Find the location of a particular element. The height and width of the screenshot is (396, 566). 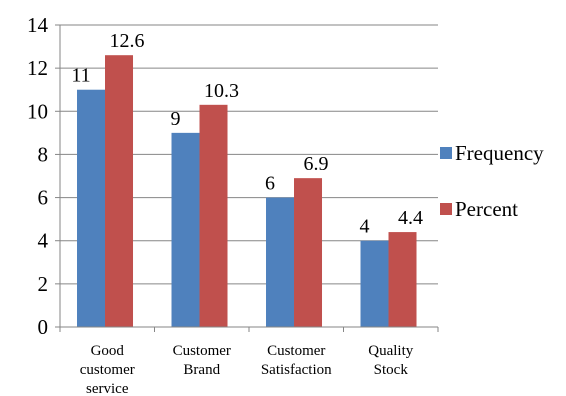

x-category-label: Good customer service is located at coordinates (107, 369).